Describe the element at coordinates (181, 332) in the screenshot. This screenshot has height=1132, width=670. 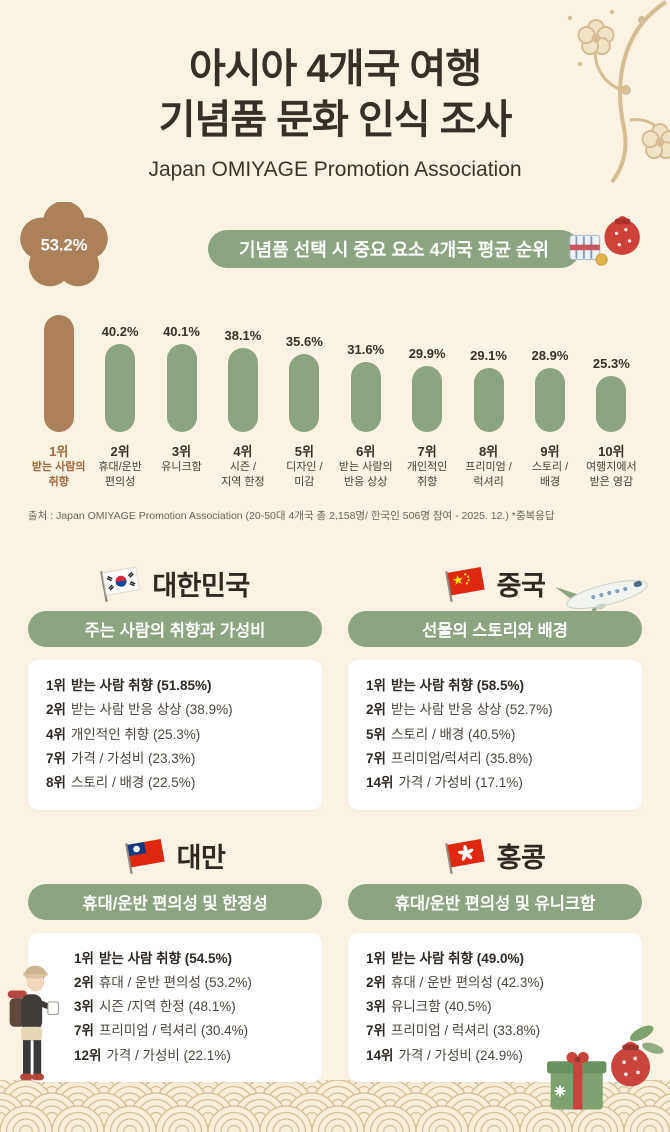
I see `bar-value-label: 40.1%` at that location.